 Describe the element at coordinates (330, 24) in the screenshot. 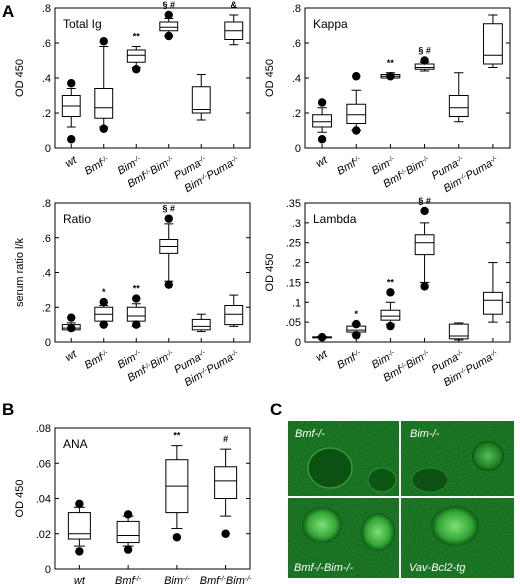

I see `chart-title: Kappa` at that location.